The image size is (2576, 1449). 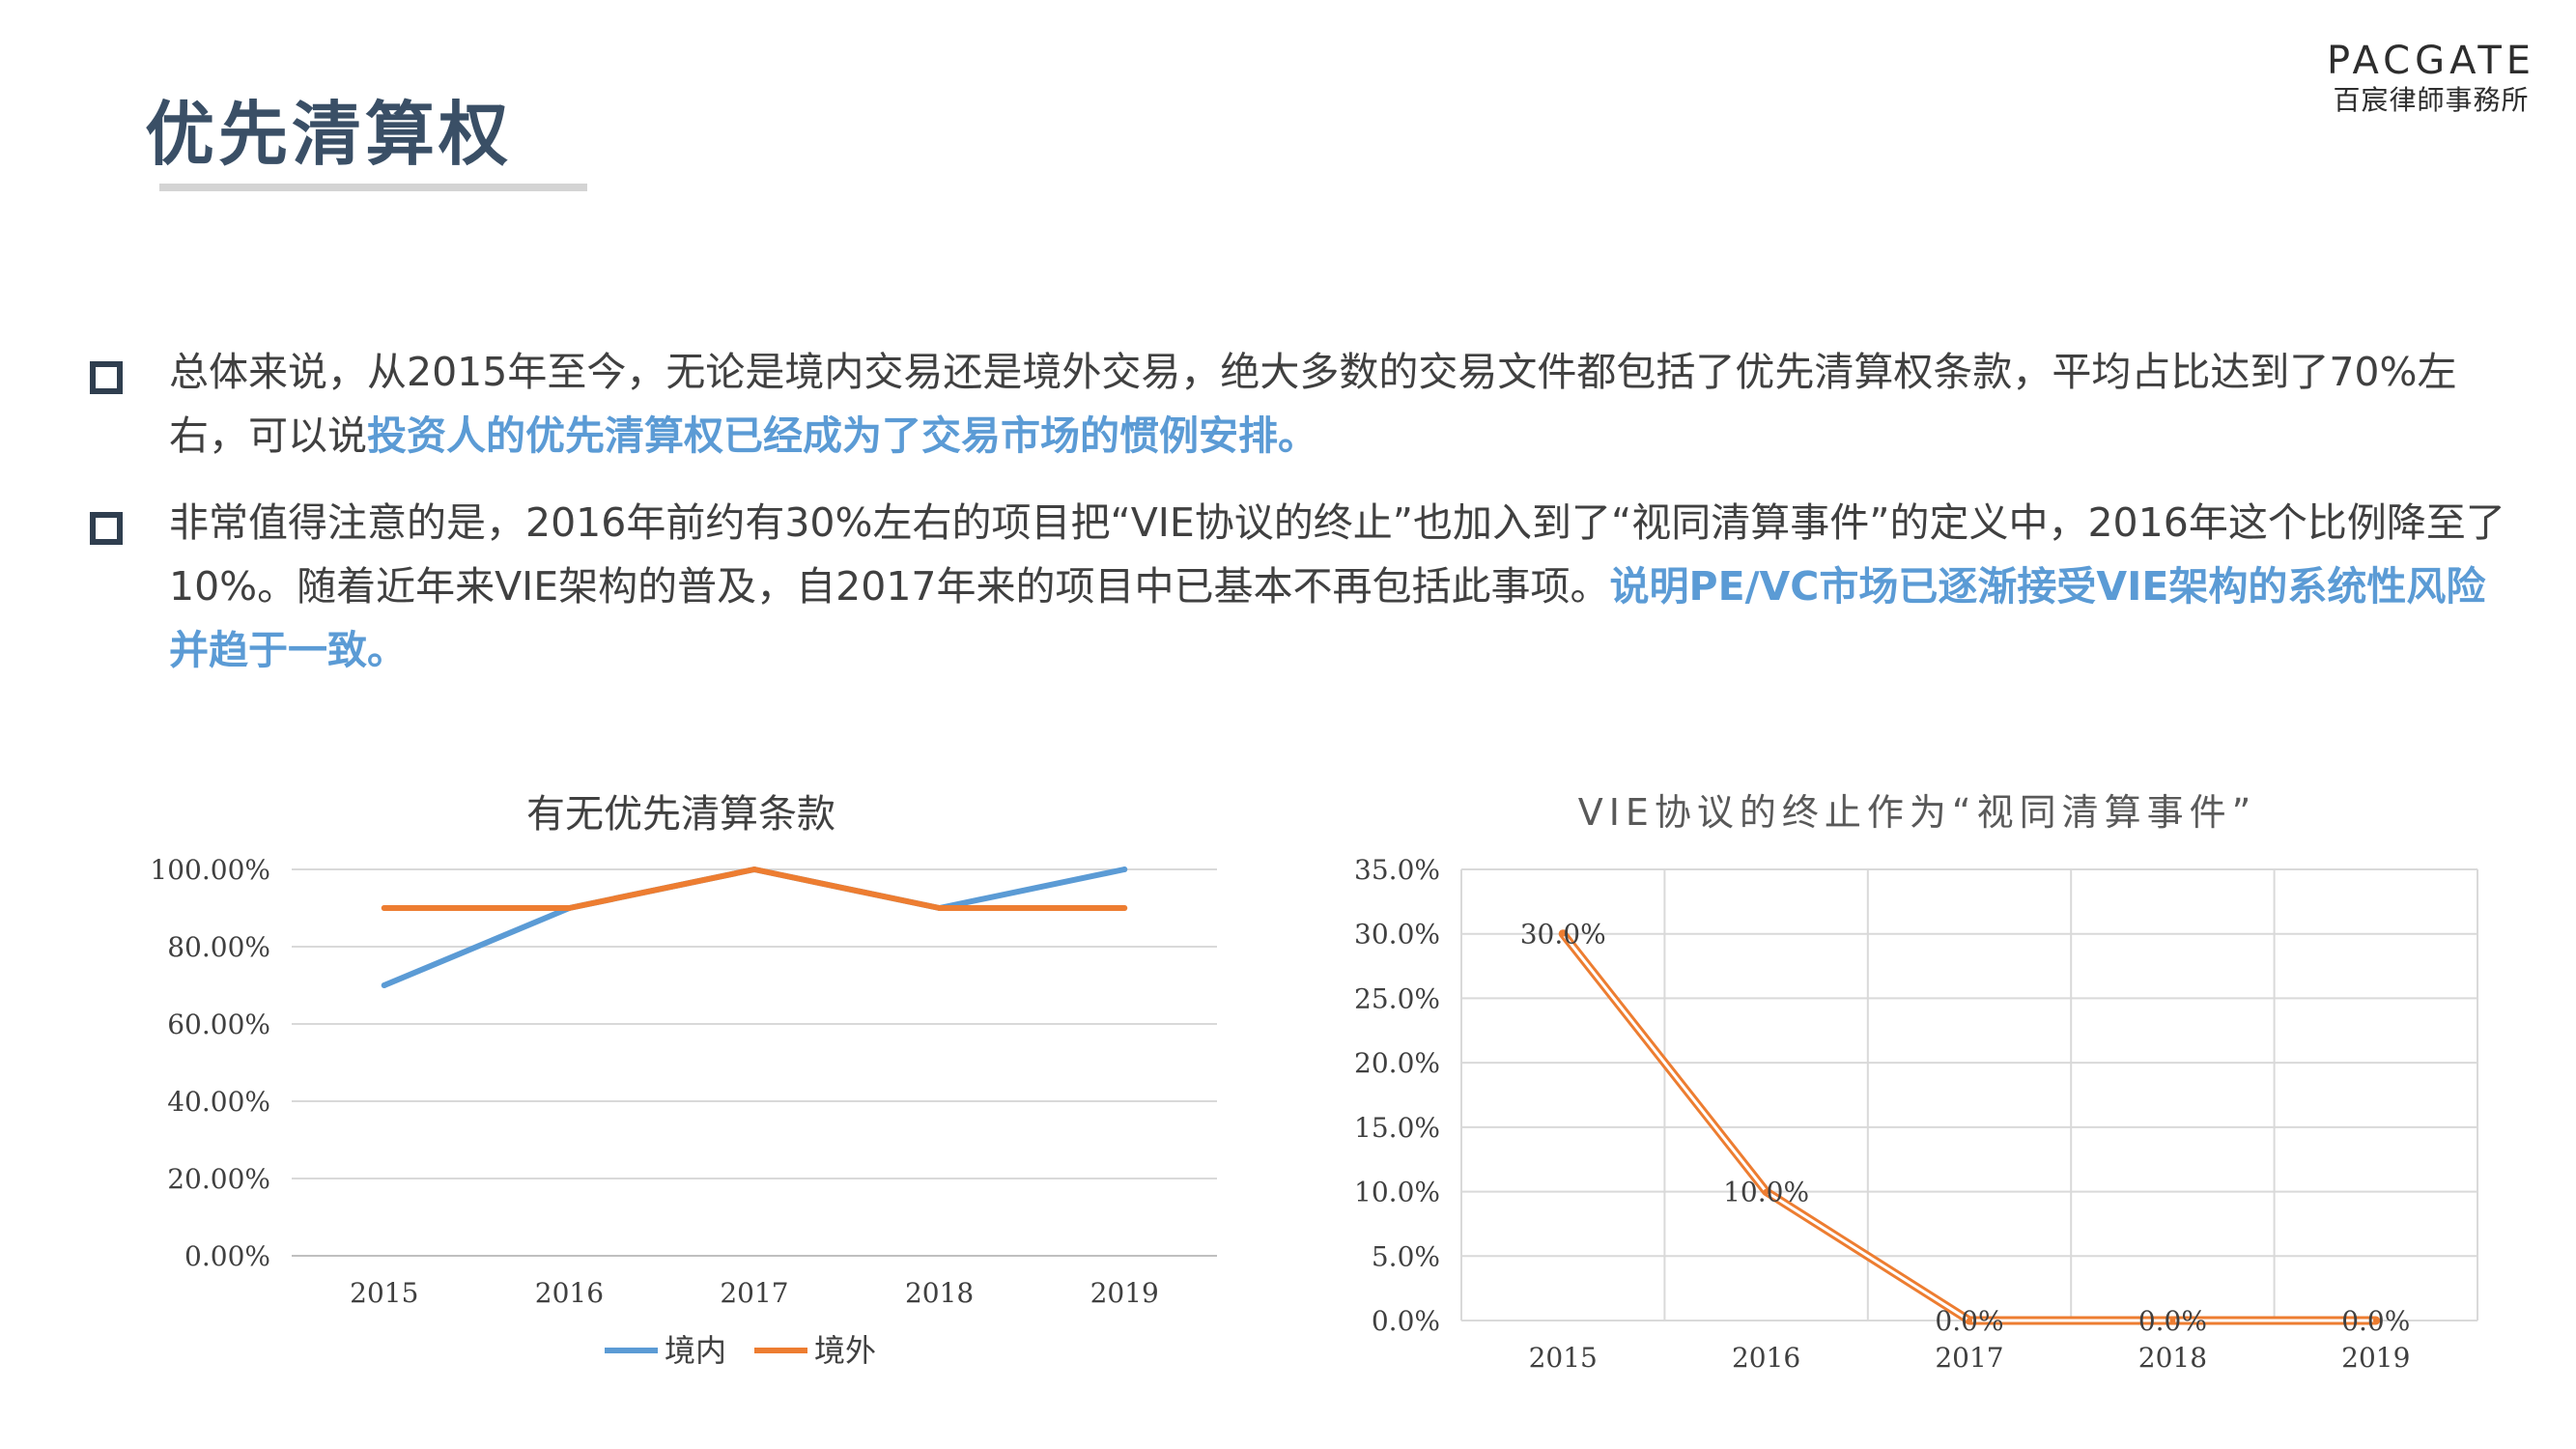 What do you see at coordinates (1917, 812) in the screenshot?
I see `chart-title: VIE协议的终止作为“视同清算事件”` at bounding box center [1917, 812].